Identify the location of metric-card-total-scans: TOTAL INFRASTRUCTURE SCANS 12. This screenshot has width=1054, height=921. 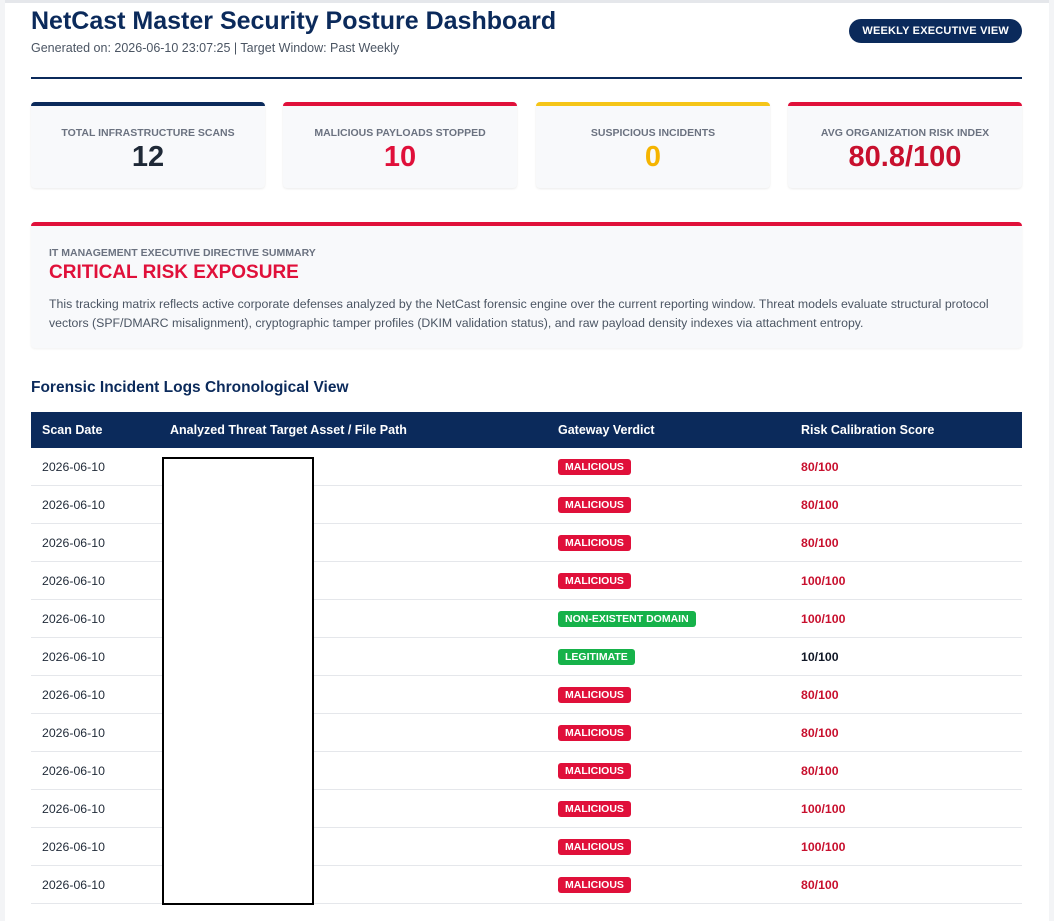
(148, 145).